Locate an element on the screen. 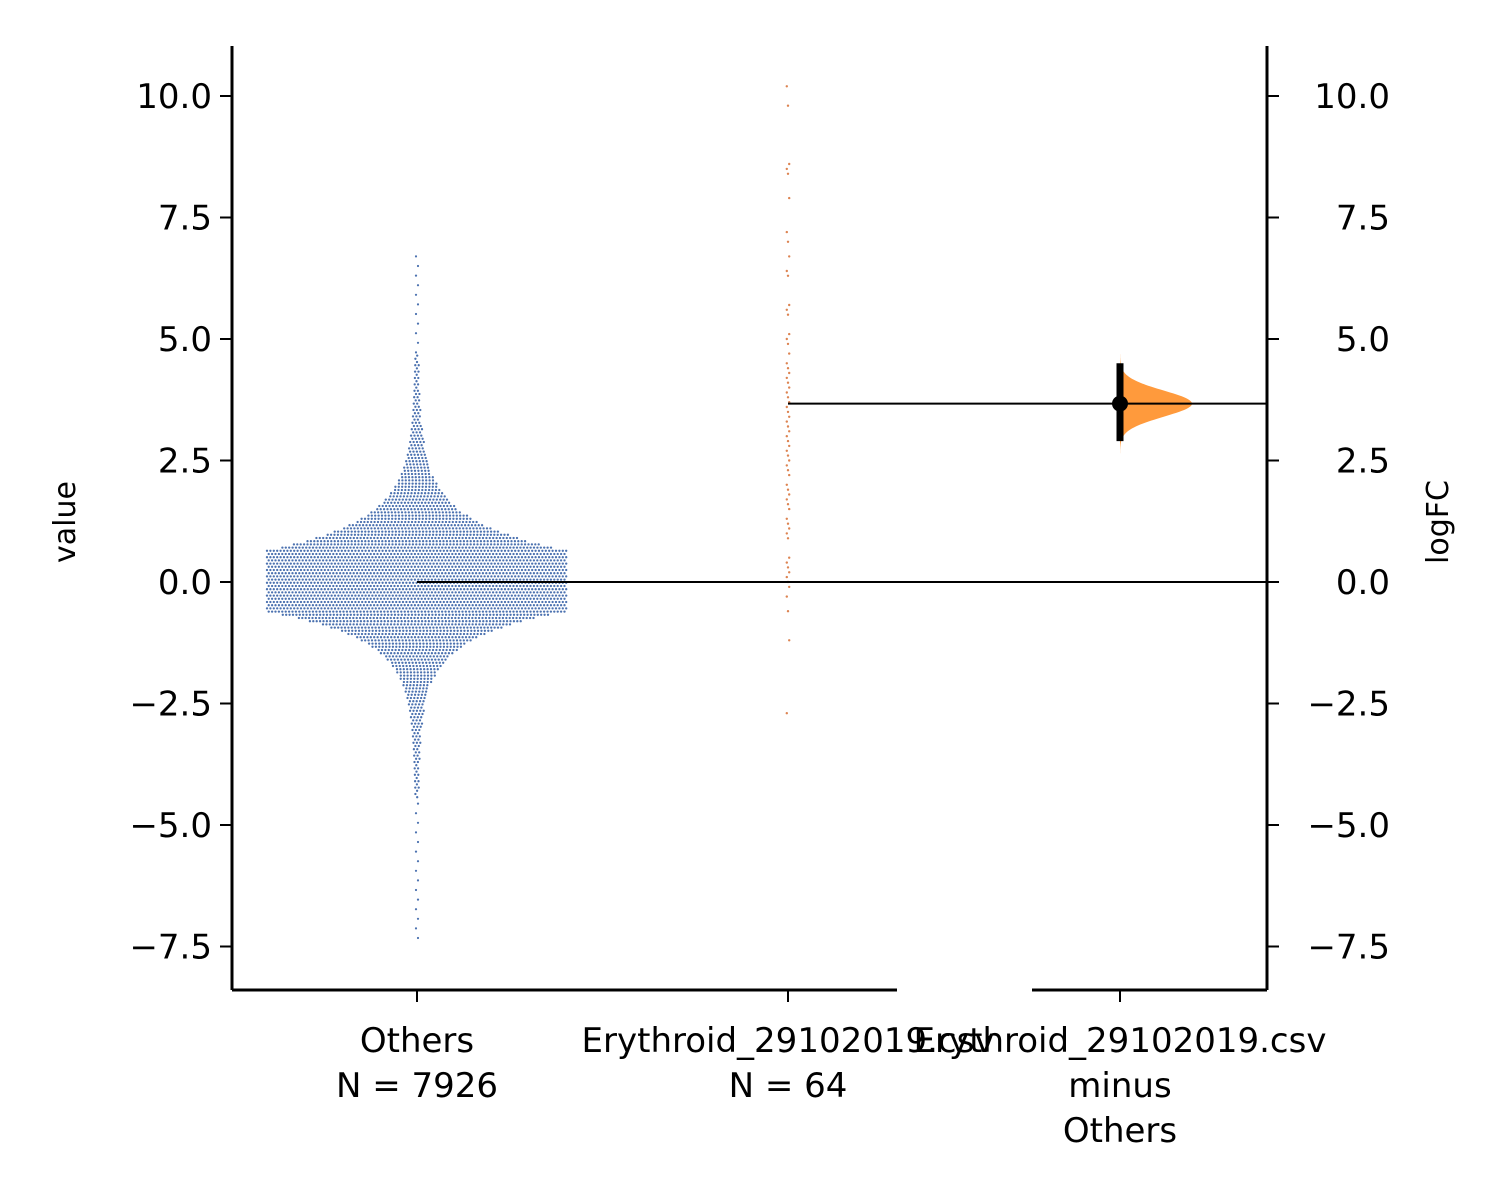 This screenshot has width=1500, height=1200. erythroid-point is located at coordinates (786, 339).